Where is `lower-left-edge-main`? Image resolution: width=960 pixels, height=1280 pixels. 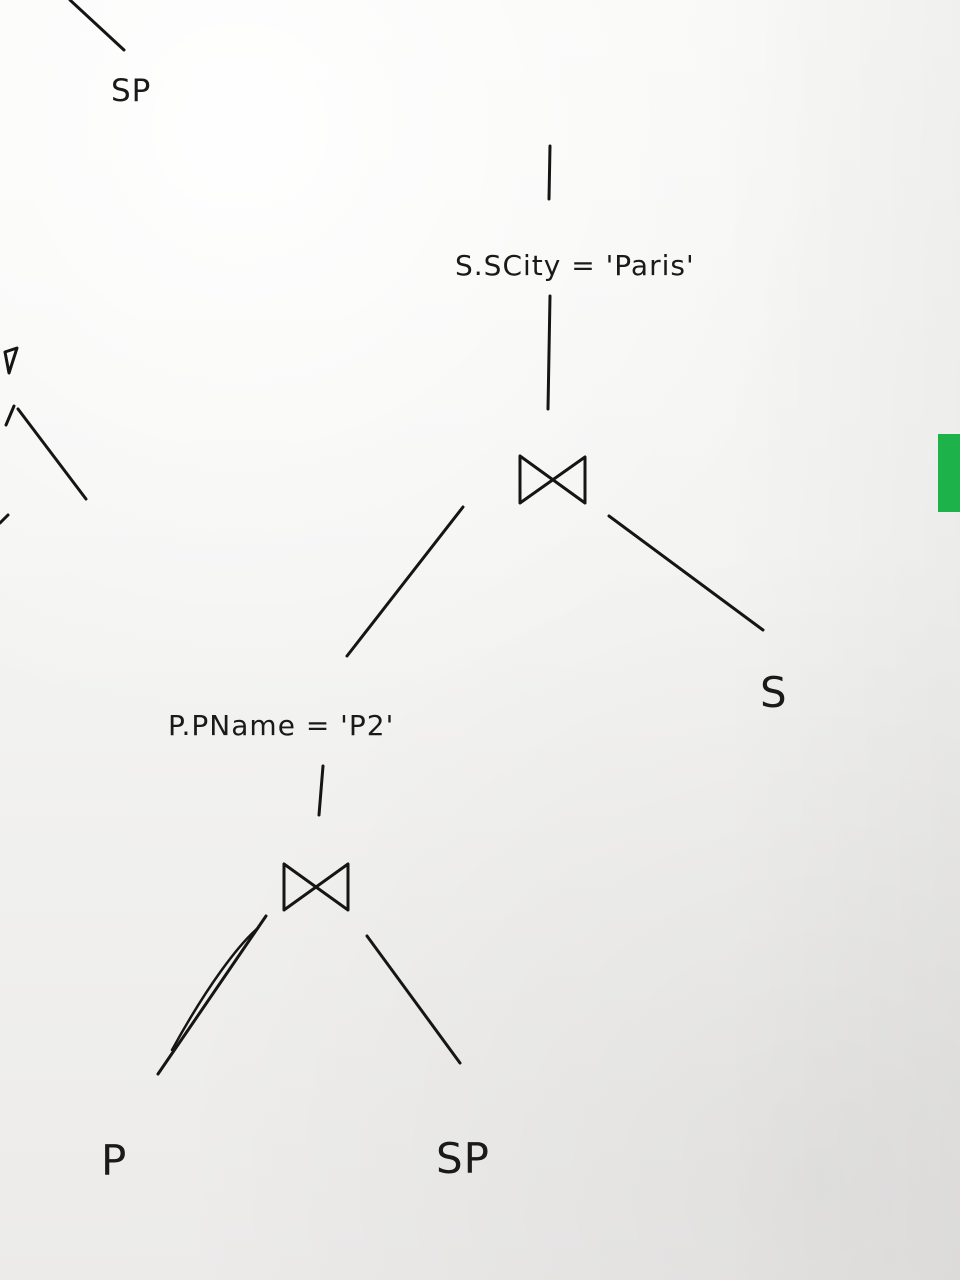
lower-left-edge-main is located at coordinates (212, 995).